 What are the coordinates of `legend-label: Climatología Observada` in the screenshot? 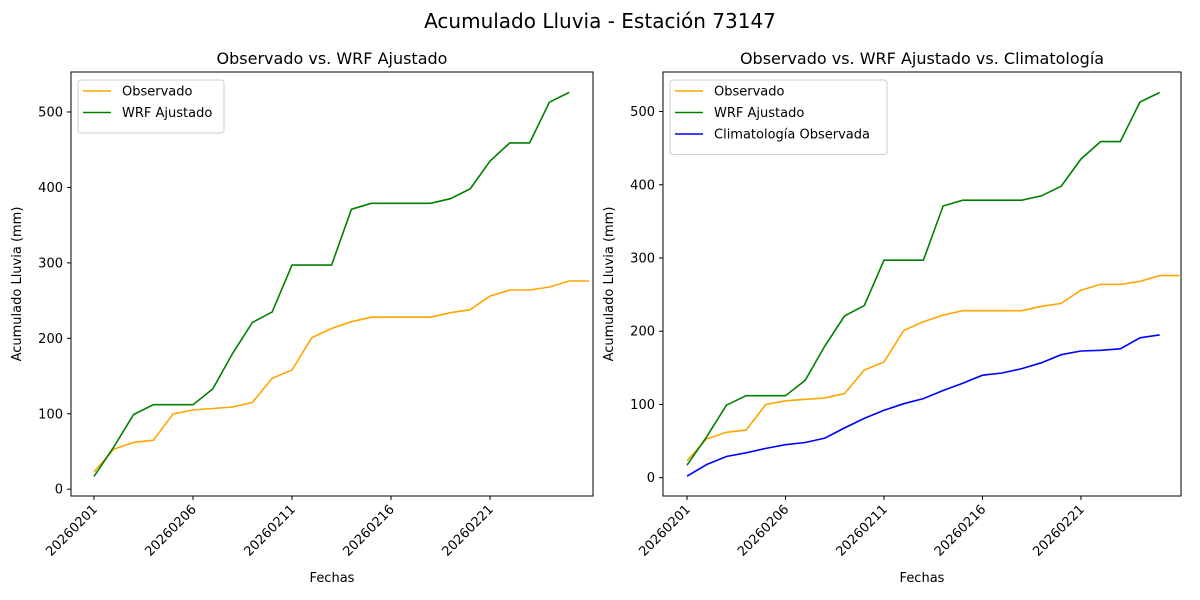 It's located at (792, 135).